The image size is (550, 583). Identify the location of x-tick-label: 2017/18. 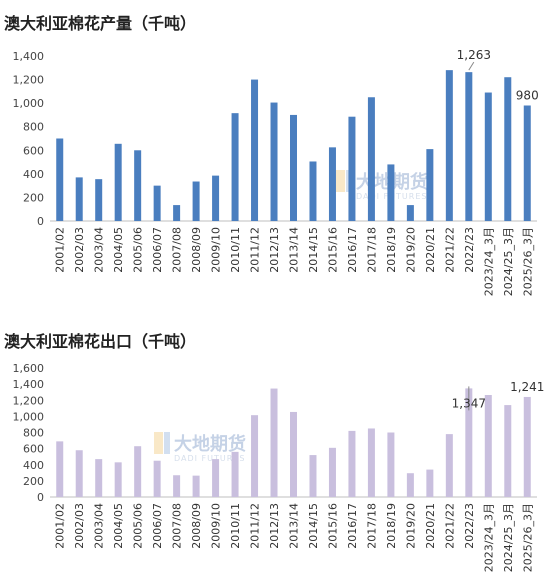
(371, 526).